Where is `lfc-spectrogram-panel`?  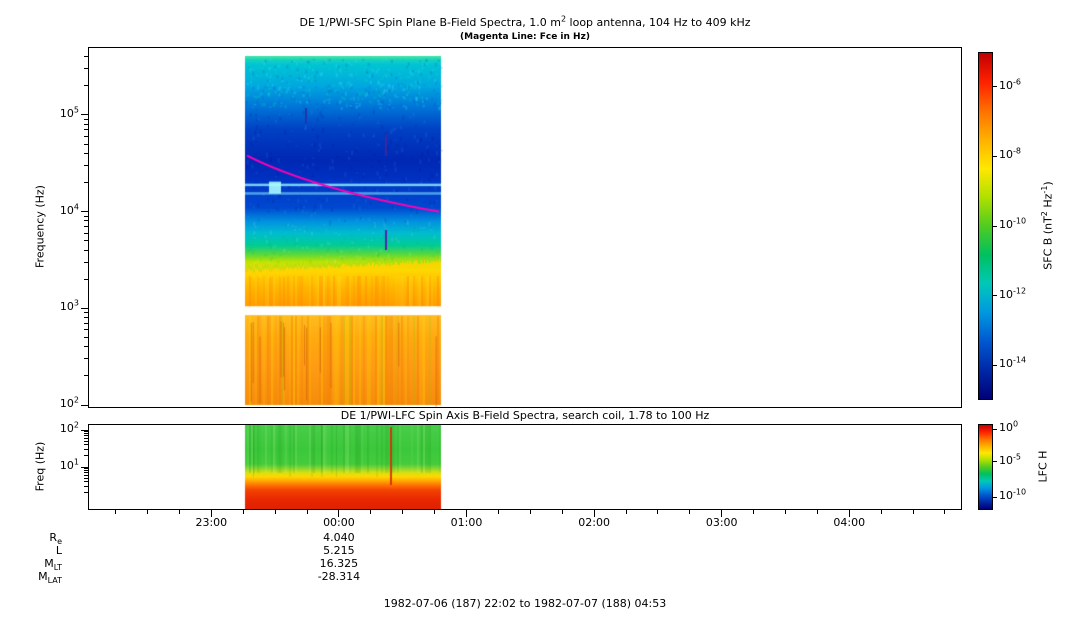 lfc-spectrogram-panel is located at coordinates (525, 467).